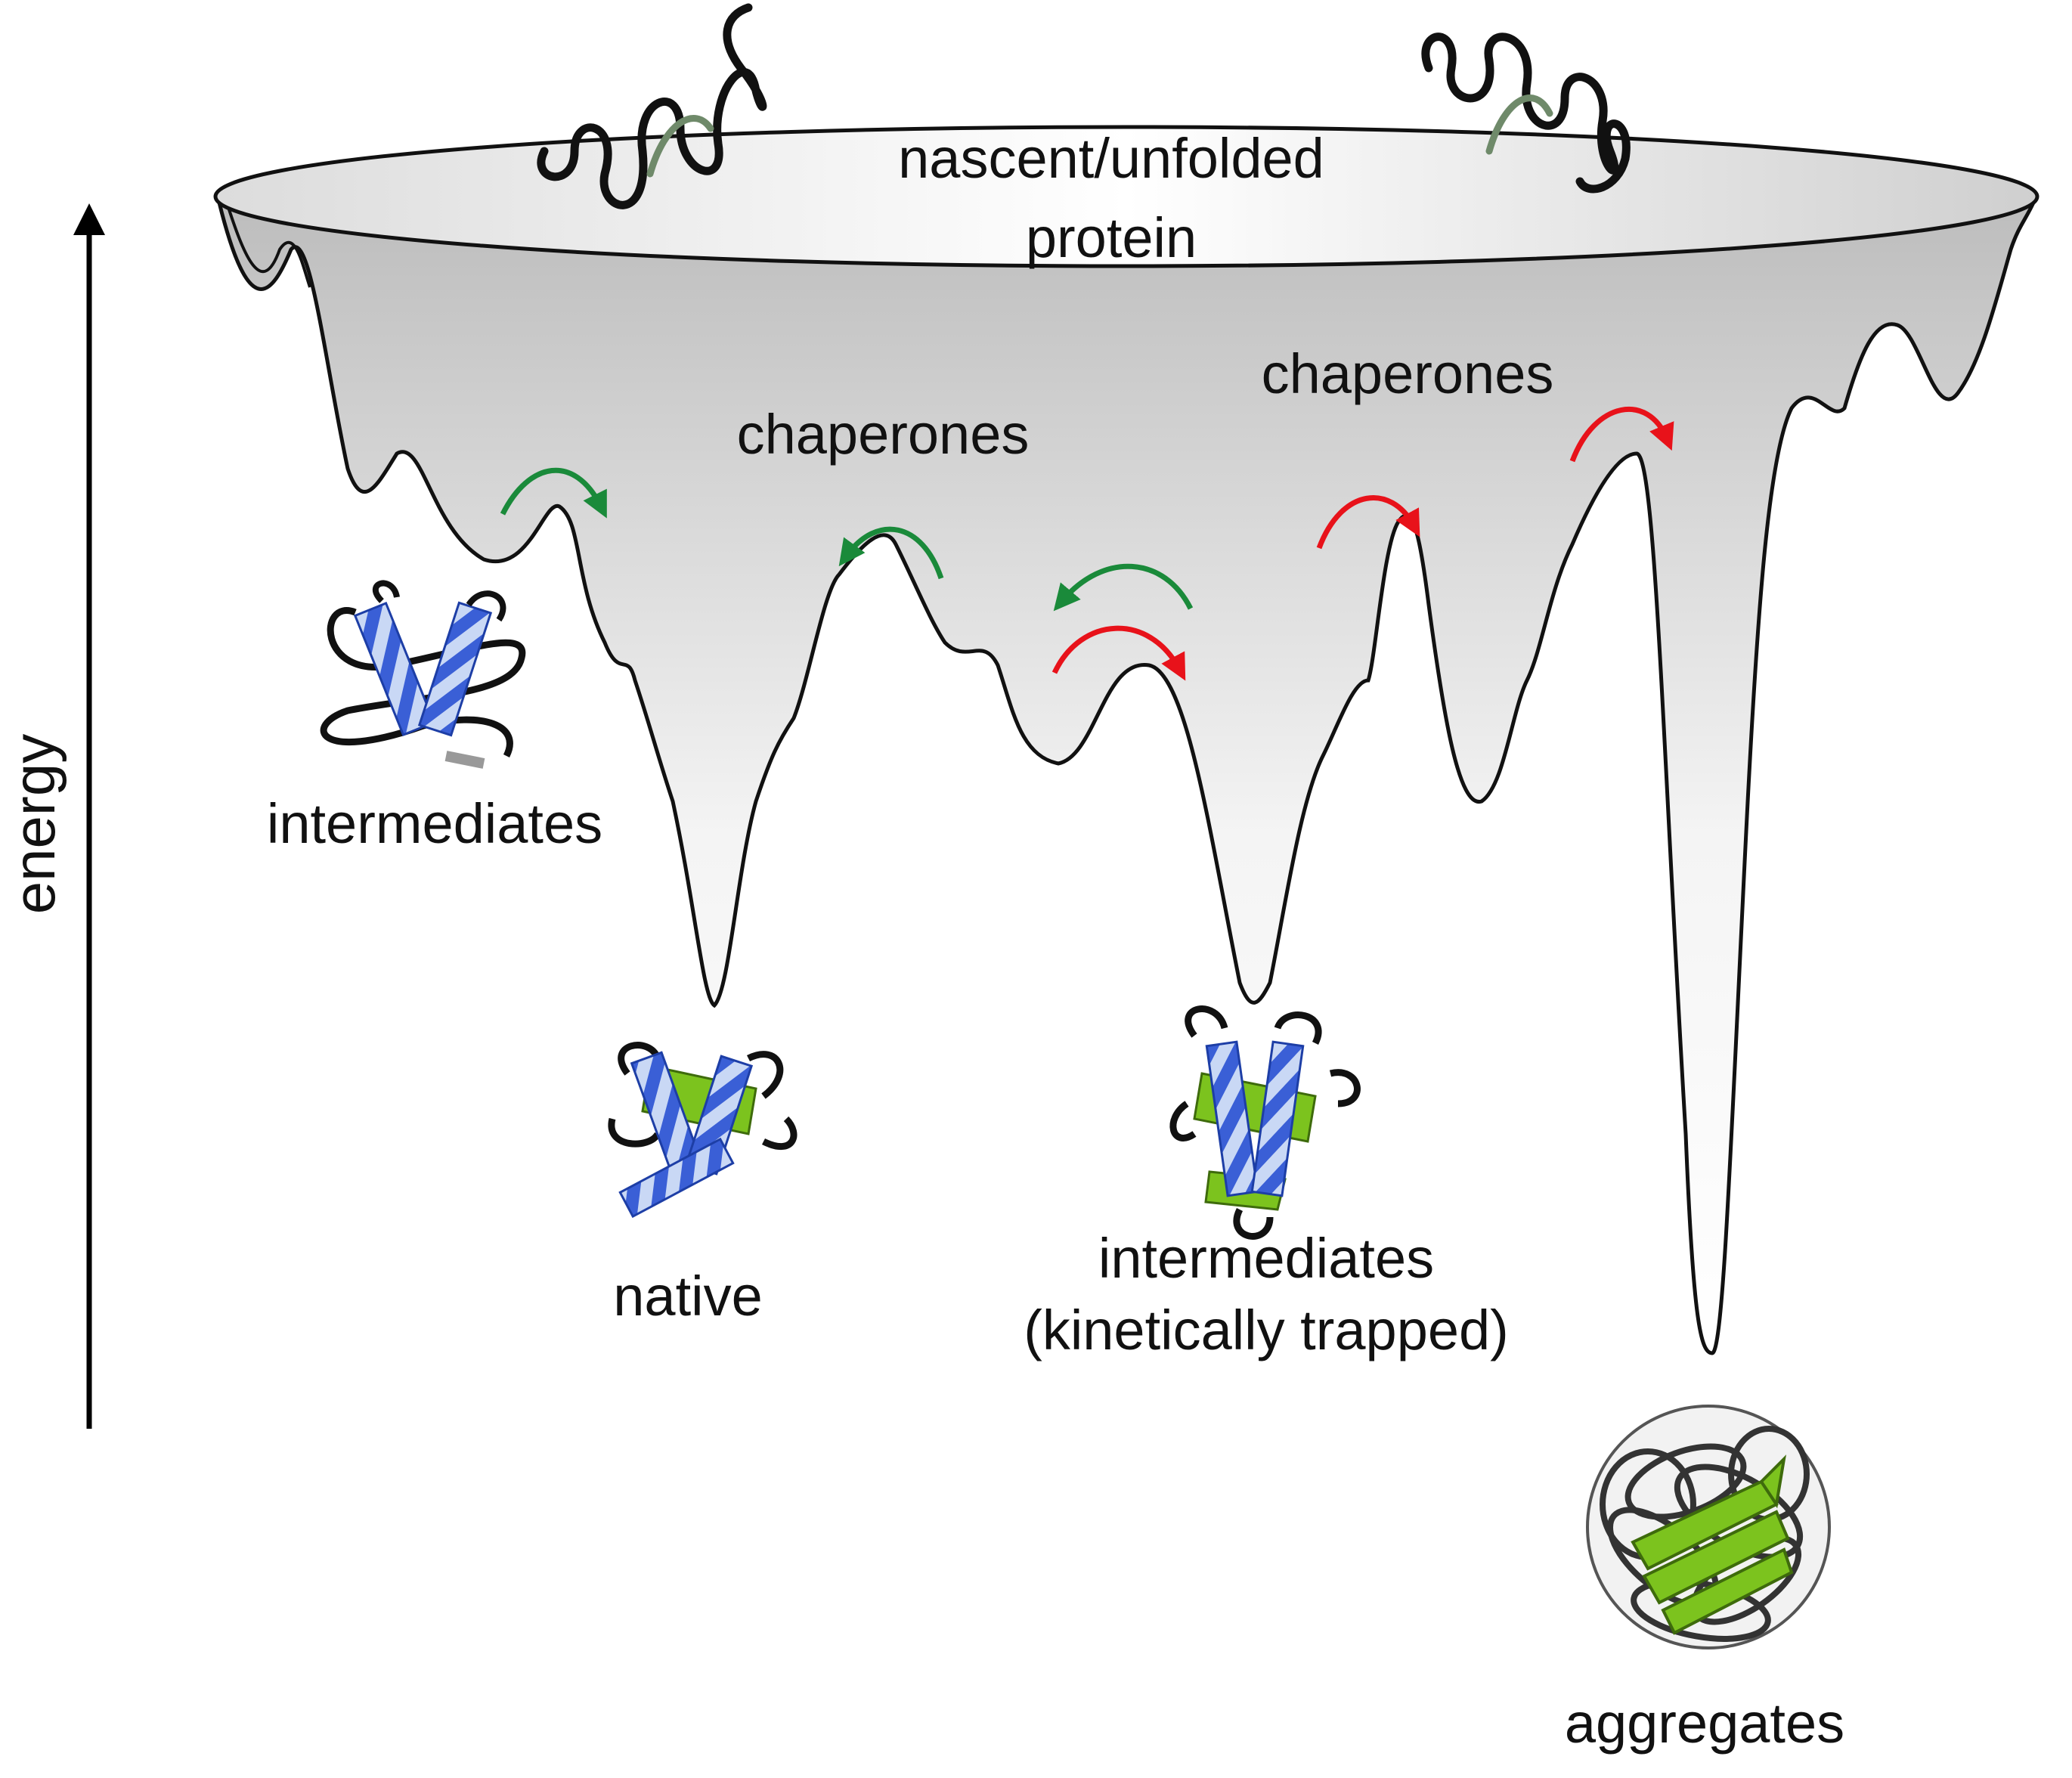 Image resolution: width=2072 pixels, height=1778 pixels. What do you see at coordinates (1704, 1723) in the screenshot?
I see `label-aggregates: aggregates` at bounding box center [1704, 1723].